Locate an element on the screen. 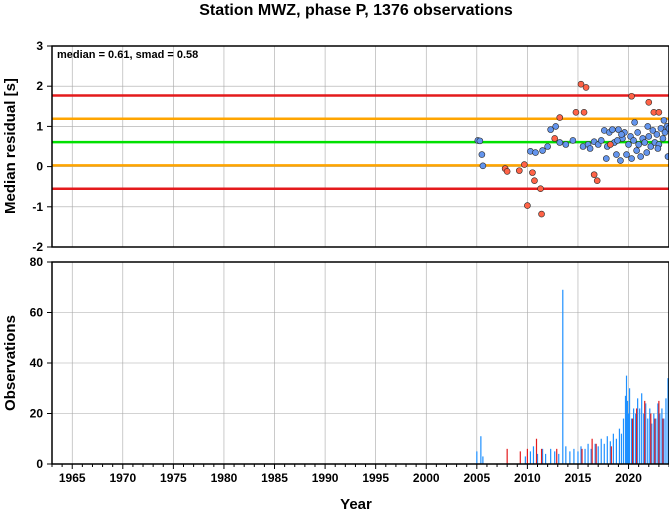 The width and height of the screenshot is (669, 511). y-tick-label: -2 is located at coordinates (37, 247).